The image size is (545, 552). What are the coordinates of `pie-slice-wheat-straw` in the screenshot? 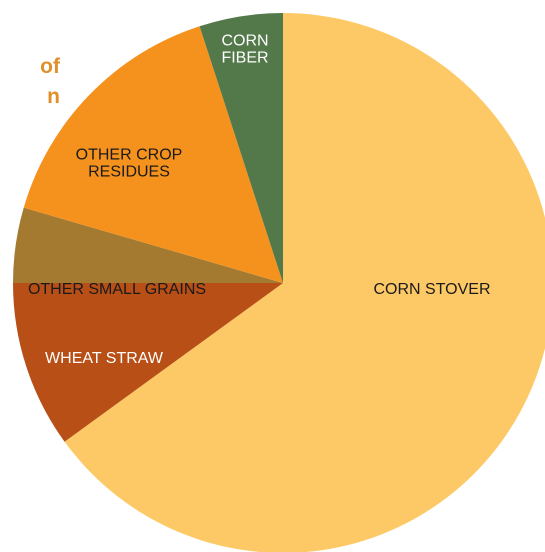 It's located at (148, 362).